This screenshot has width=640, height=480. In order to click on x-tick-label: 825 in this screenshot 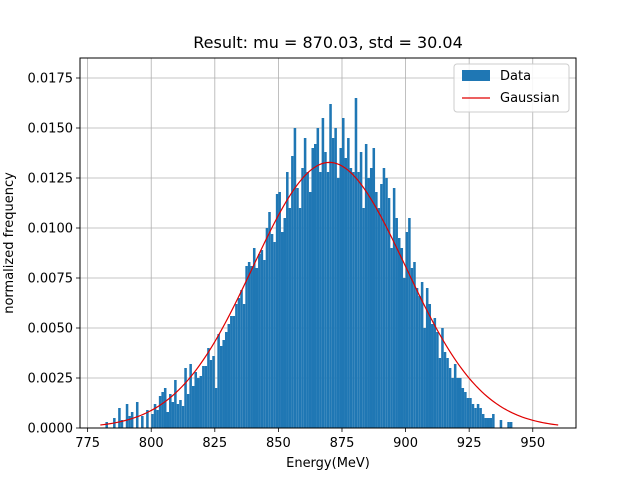, I will do `click(214, 443)`.